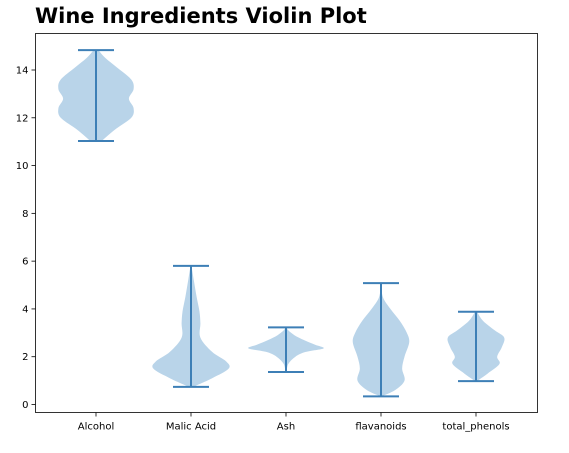 This screenshot has height=453, width=569. I want to click on y-tick-label: 12, so click(22, 118).